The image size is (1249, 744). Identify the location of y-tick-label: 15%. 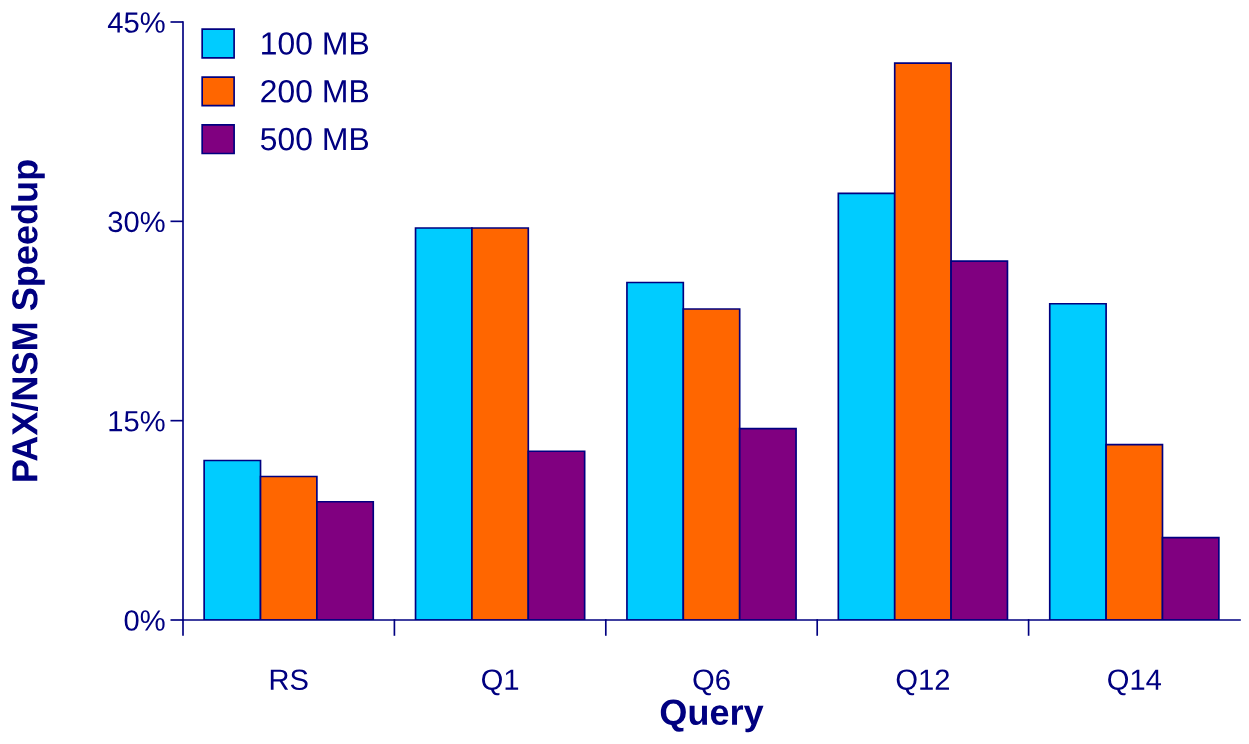
(137, 421).